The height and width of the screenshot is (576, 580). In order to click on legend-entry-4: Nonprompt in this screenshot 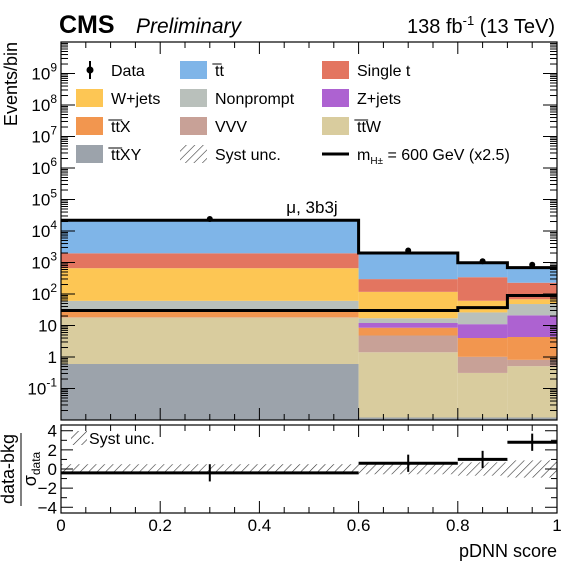, I will do `click(237, 98)`.